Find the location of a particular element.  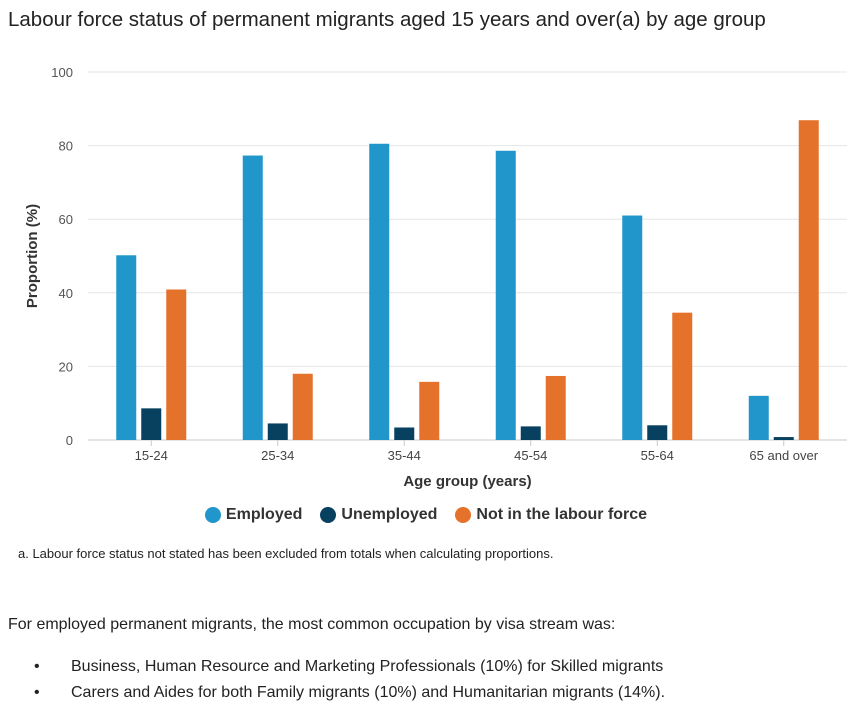

legend-marker-not-in-labour-force is located at coordinates (463, 515).